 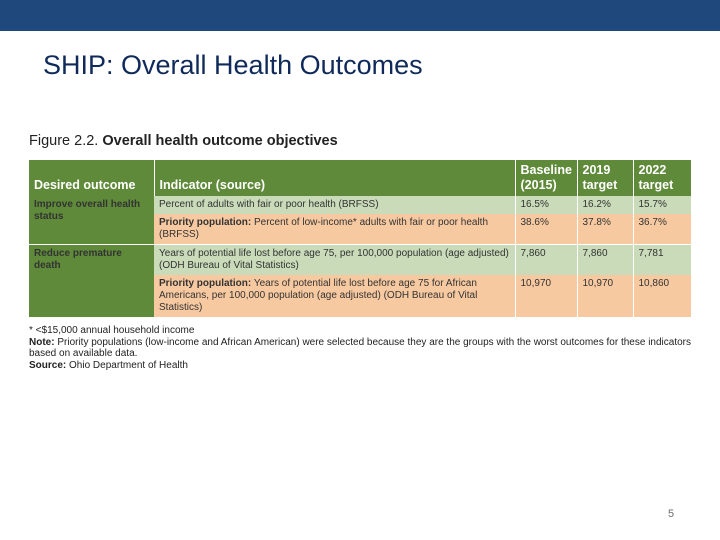 What do you see at coordinates (91, 280) in the screenshot?
I see `outcome-cell: Reduce premature death` at bounding box center [91, 280].